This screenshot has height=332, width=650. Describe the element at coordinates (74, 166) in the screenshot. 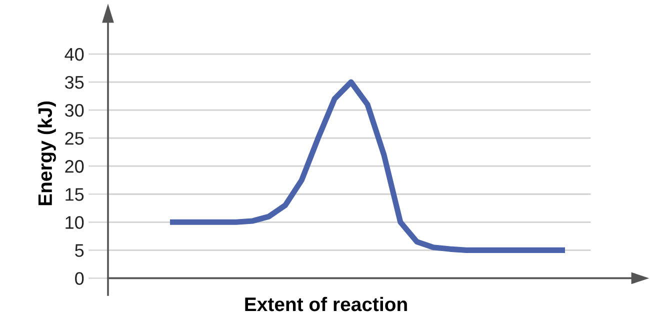

I see `y-tick-label: 20` at that location.